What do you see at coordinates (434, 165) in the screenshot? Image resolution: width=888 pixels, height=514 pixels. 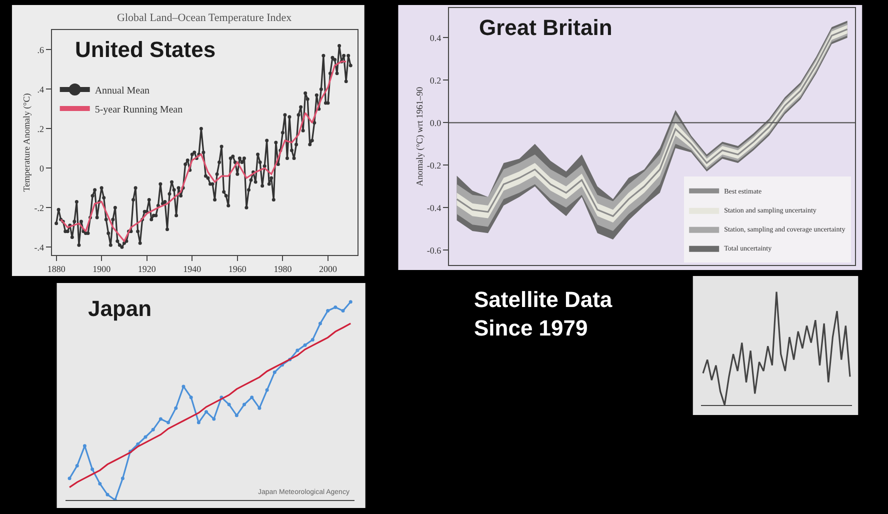 I see `y-tick-label: -0.2` at bounding box center [434, 165].